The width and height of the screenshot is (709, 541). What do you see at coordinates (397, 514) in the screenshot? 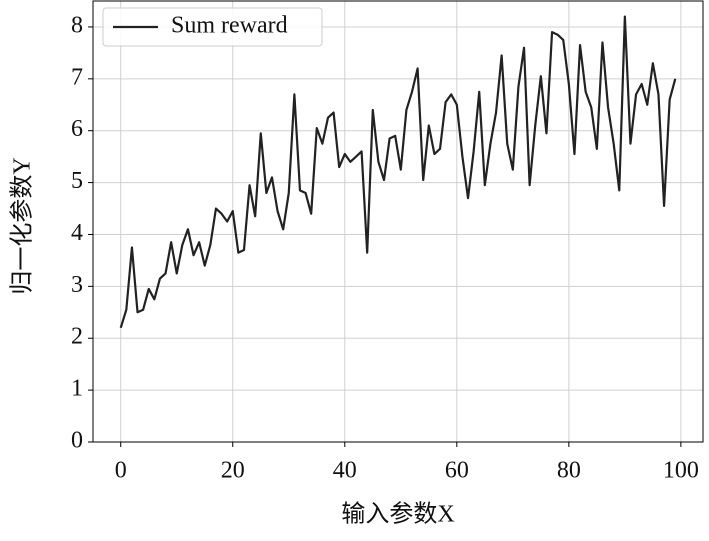
I see `x-axis-label: 输入参数X` at bounding box center [397, 514].